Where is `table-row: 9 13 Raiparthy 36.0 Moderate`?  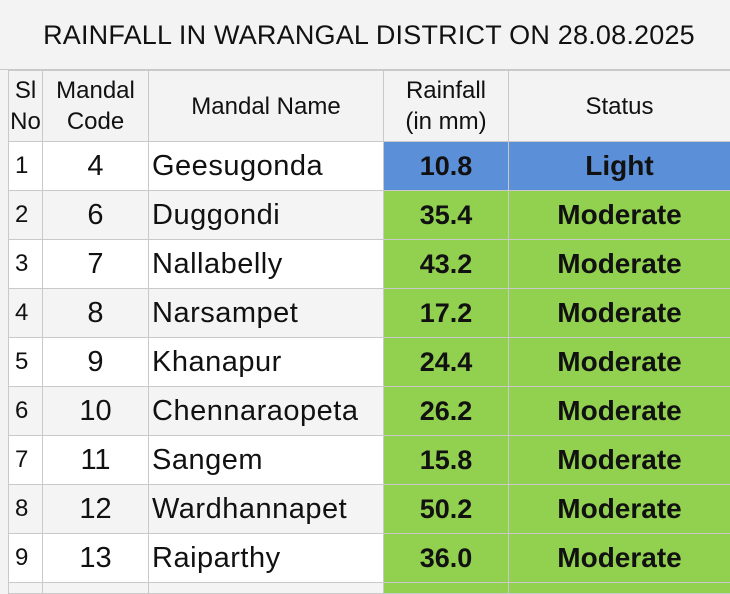
table-row: 9 13 Raiparthy 36.0 Moderate is located at coordinates (369, 558).